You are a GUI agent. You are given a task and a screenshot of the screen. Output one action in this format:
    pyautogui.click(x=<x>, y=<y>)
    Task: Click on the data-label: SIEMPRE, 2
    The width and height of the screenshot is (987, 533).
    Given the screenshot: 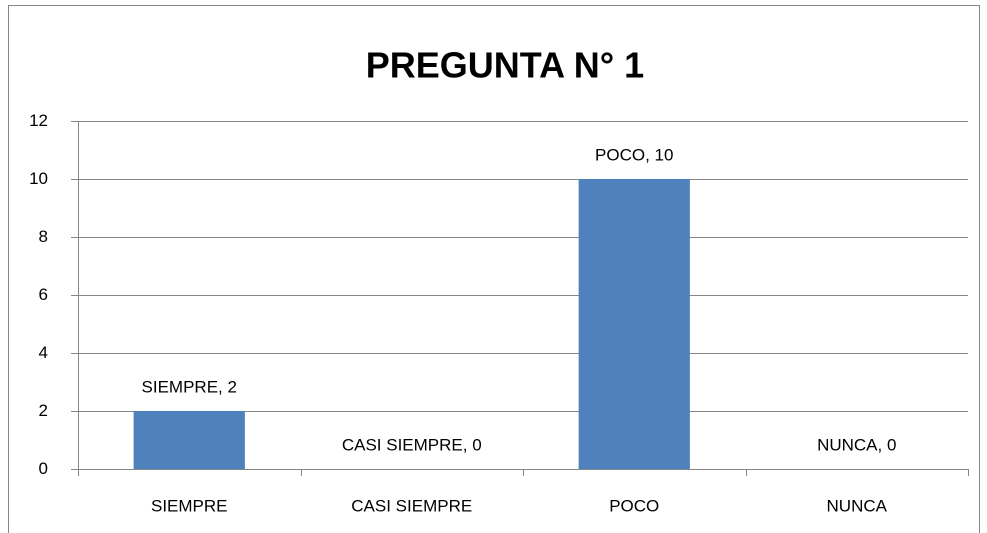 What is the action you would take?
    pyautogui.click(x=189, y=386)
    